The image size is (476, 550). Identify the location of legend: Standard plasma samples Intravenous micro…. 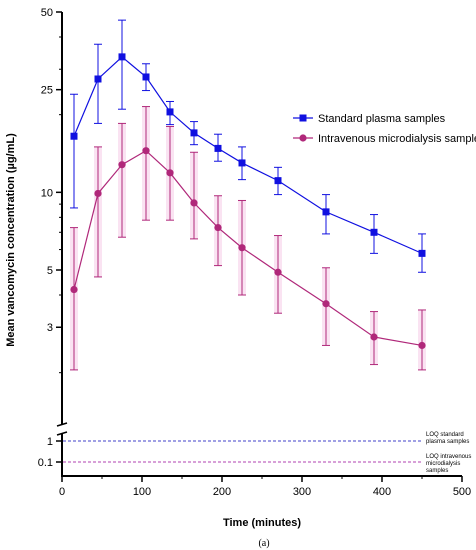
(384, 129).